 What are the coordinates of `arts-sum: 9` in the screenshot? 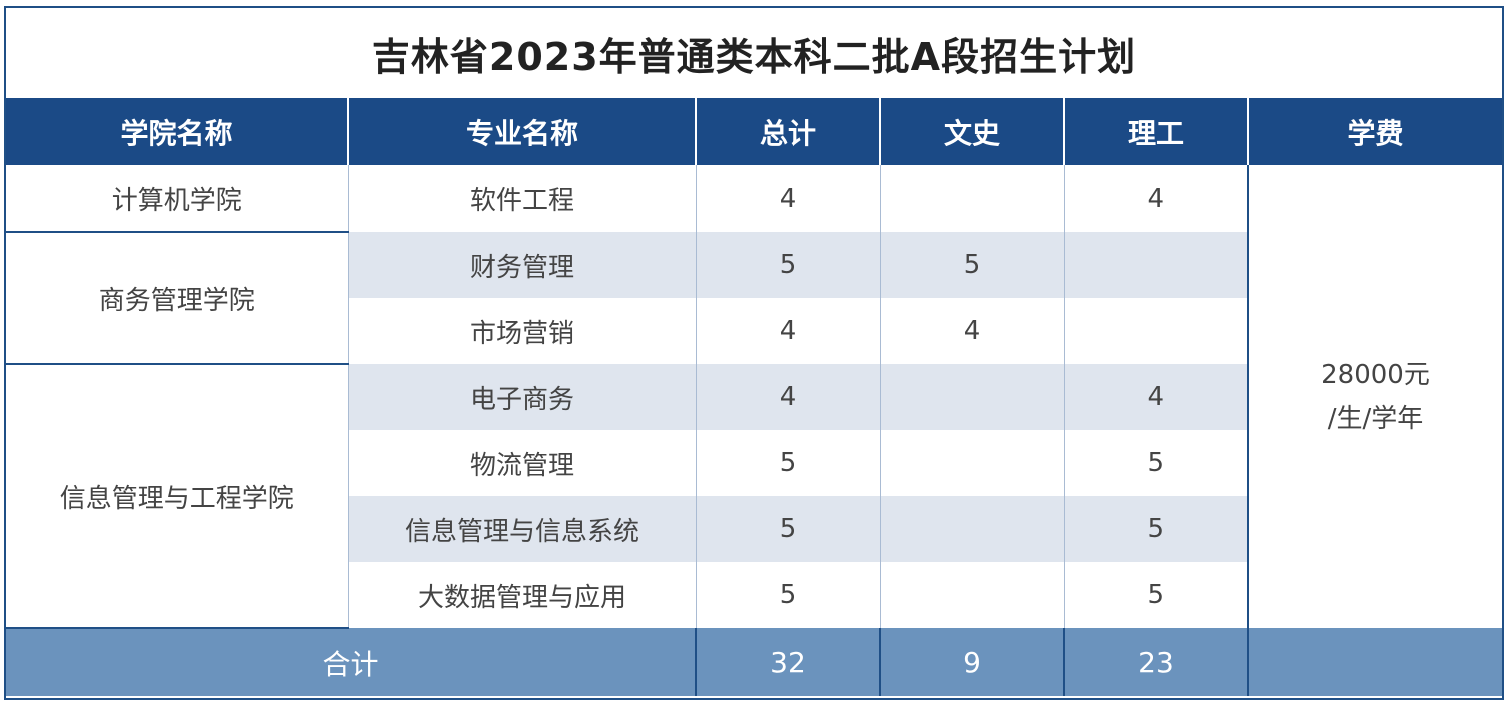 It's located at (972, 662).